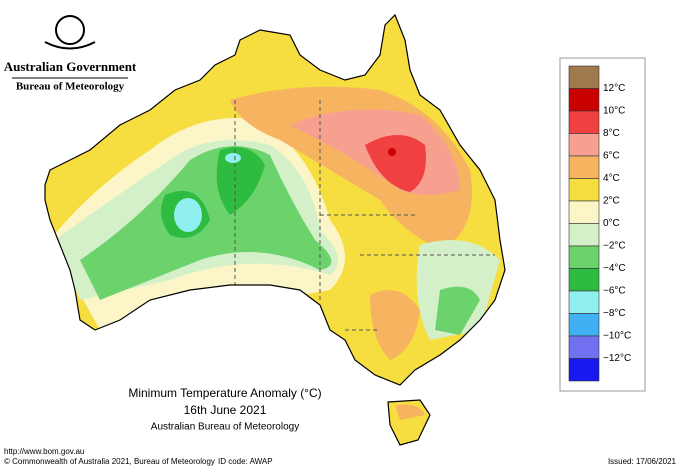 The image size is (680, 467). I want to click on legend-label: −8°C, so click(614, 313).